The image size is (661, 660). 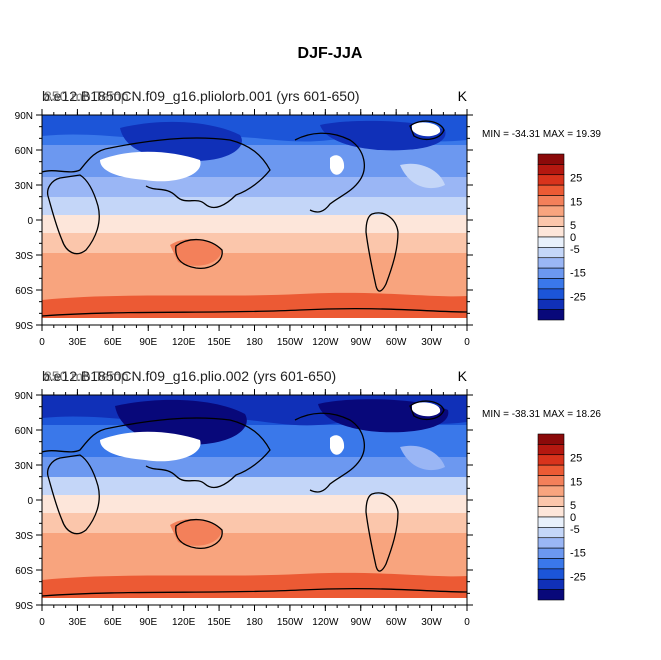 What do you see at coordinates (150, 166) in the screenshot?
I see `panel-1-tibet-missing` at bounding box center [150, 166].